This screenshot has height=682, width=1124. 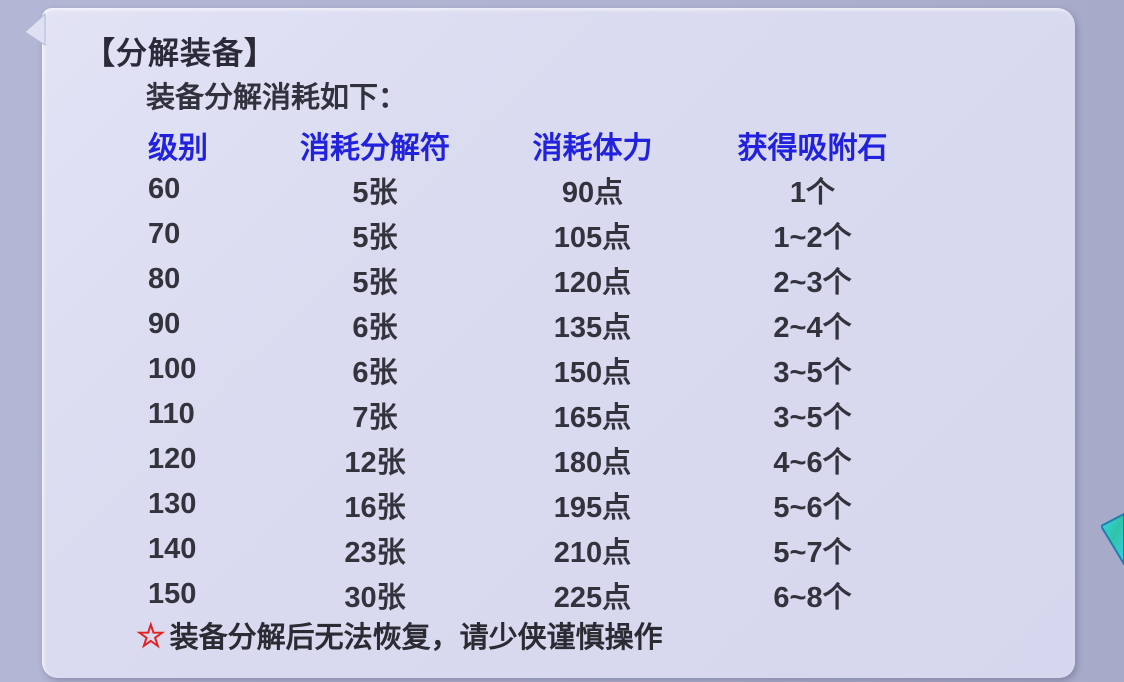 What do you see at coordinates (592, 327) in the screenshot?
I see `cell-stamina: 135点` at bounding box center [592, 327].